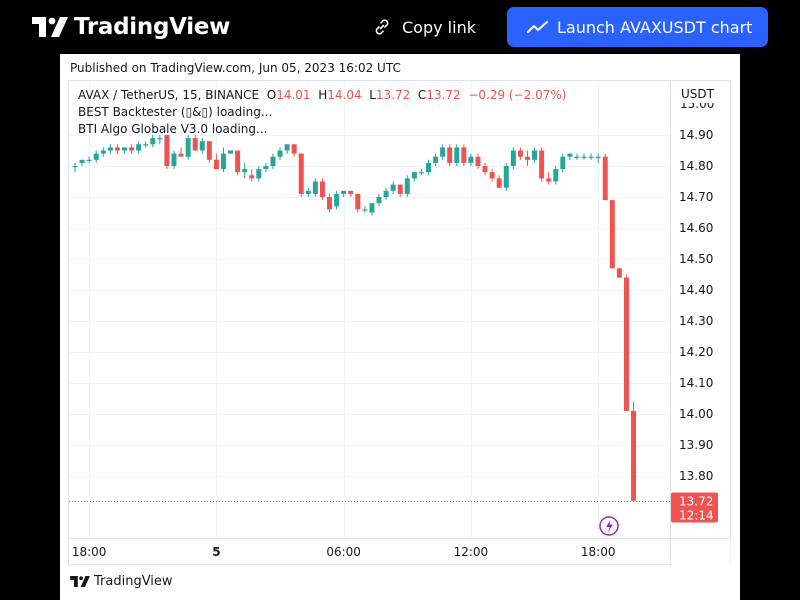 Image resolution: width=800 pixels, height=600 pixels. Describe the element at coordinates (598, 552) in the screenshot. I see `x-tick-label: 18:00` at that location.